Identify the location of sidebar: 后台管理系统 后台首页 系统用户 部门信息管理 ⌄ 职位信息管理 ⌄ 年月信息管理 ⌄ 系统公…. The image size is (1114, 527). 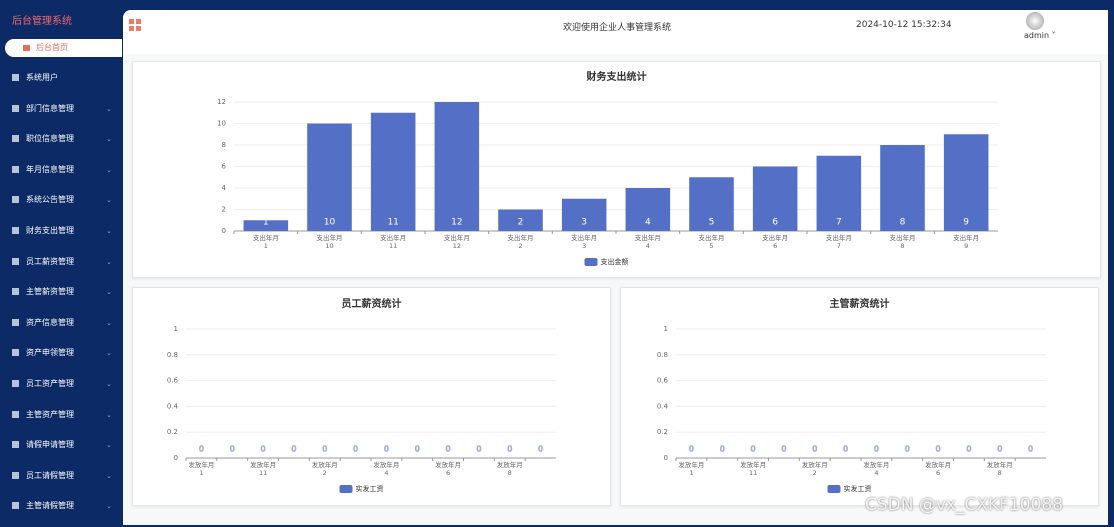
(61, 263).